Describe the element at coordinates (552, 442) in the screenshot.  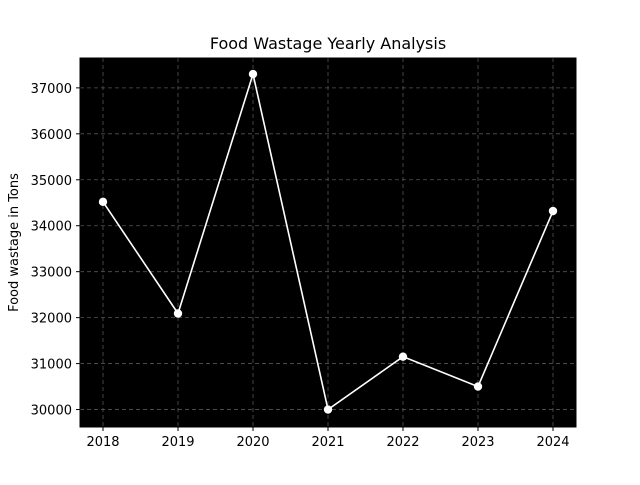
I see `x-tick-label: 2024` at that location.